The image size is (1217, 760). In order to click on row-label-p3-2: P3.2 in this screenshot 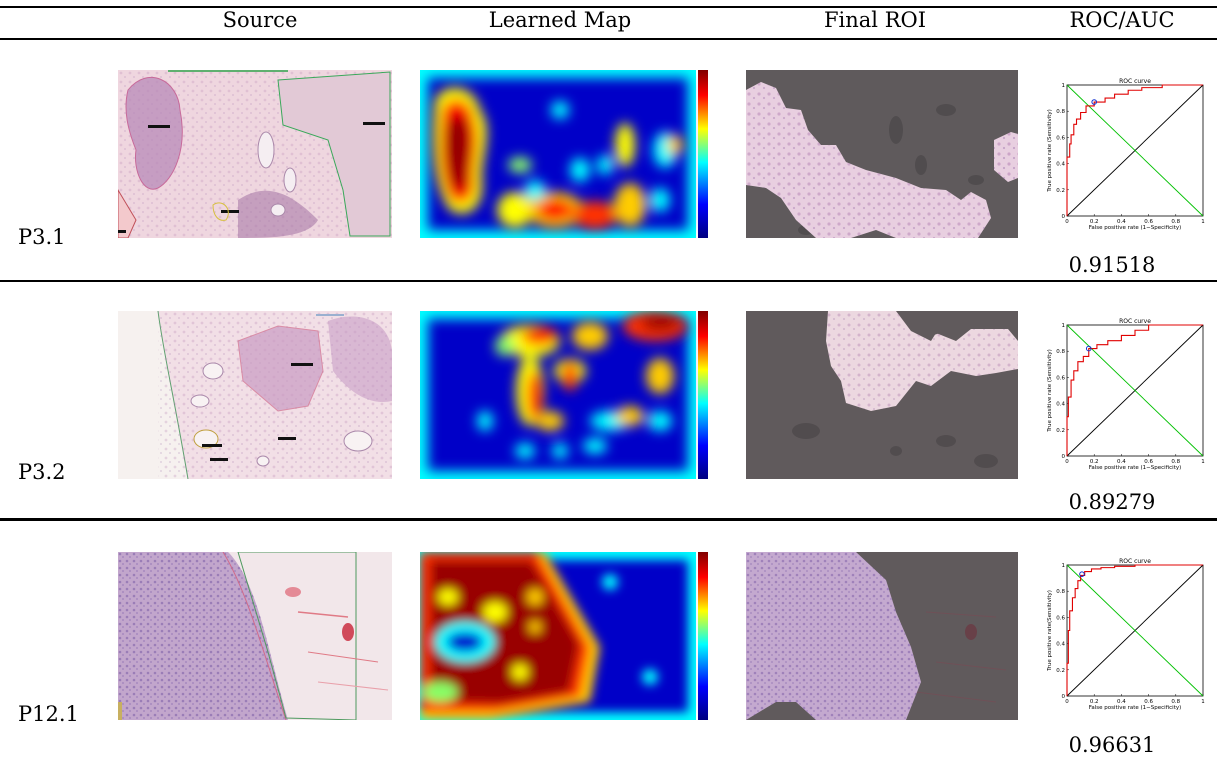, I will do `click(42, 472)`.